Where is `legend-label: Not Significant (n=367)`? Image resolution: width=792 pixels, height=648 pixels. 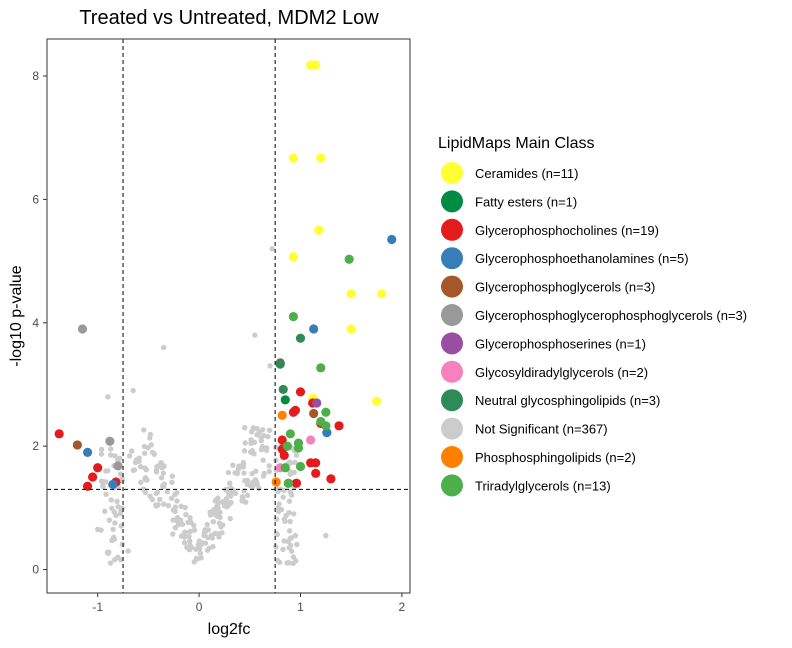
legend-label: Not Significant (n=367) is located at coordinates (541, 429).